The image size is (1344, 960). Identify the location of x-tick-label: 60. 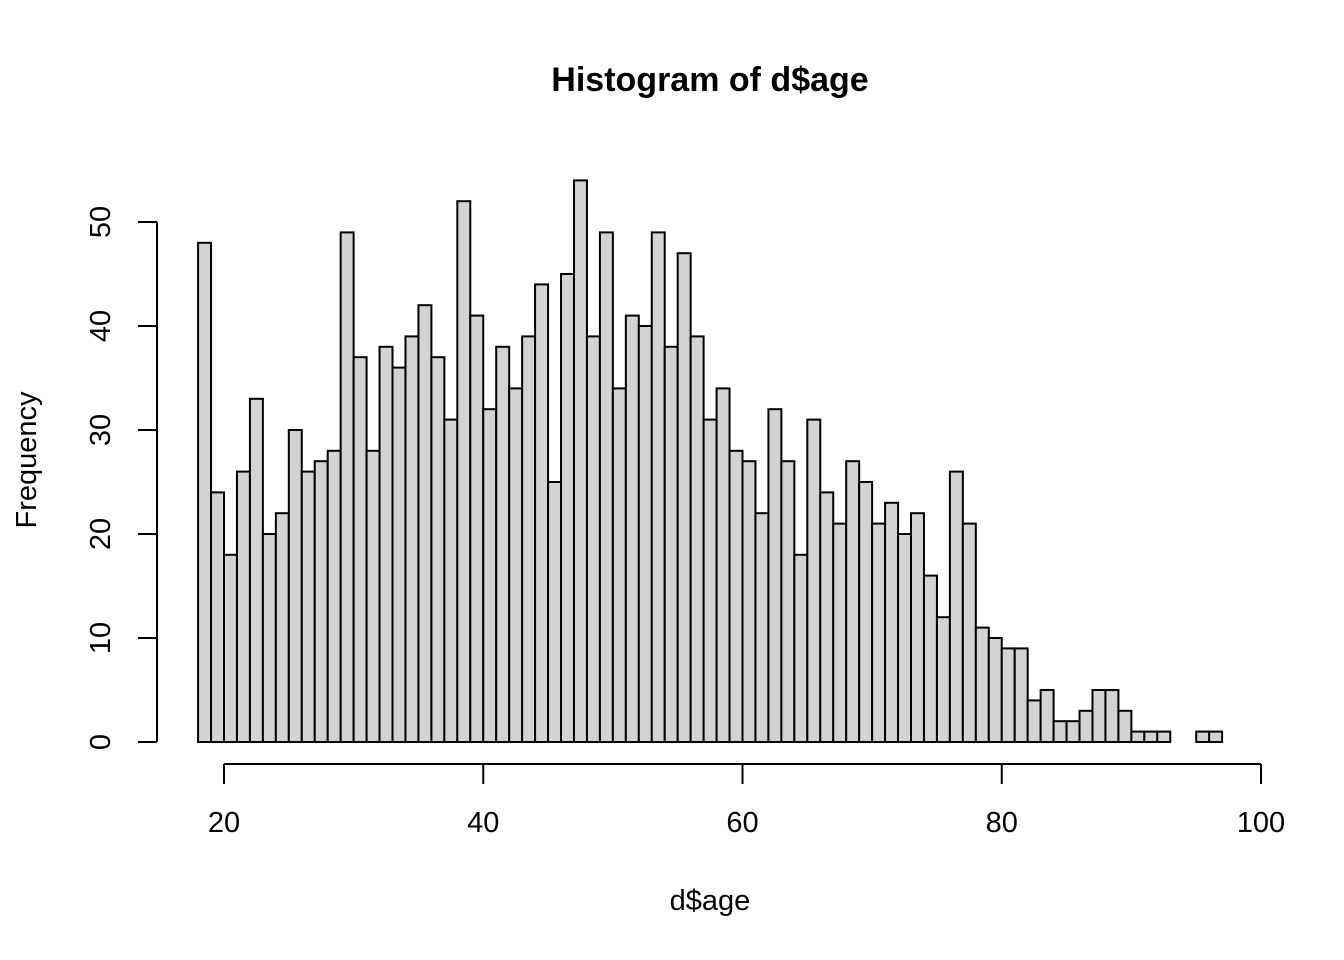
(742, 823).